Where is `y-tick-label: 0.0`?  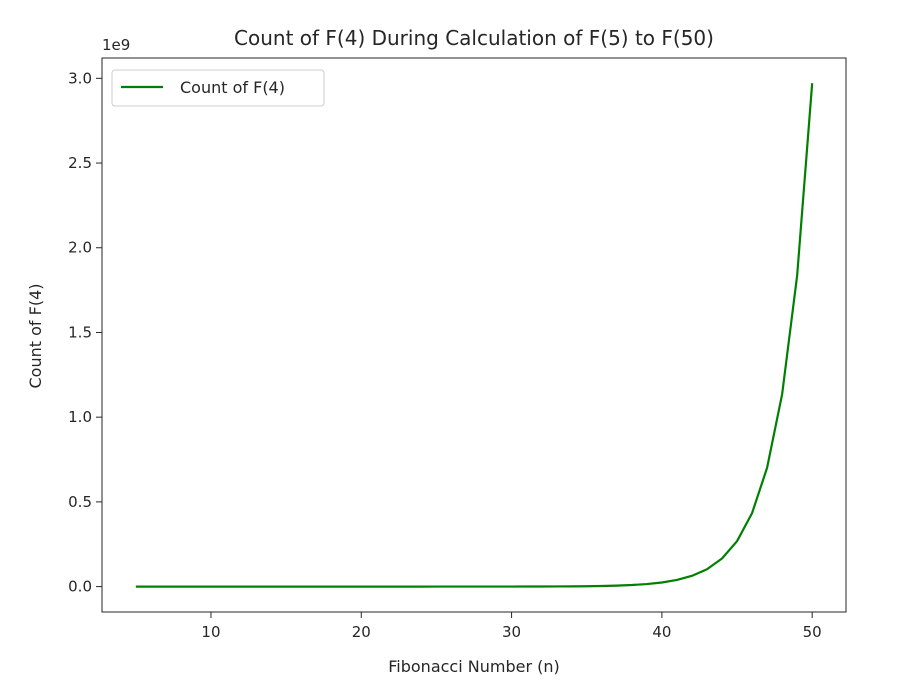 y-tick-label: 0.0 is located at coordinates (80, 587).